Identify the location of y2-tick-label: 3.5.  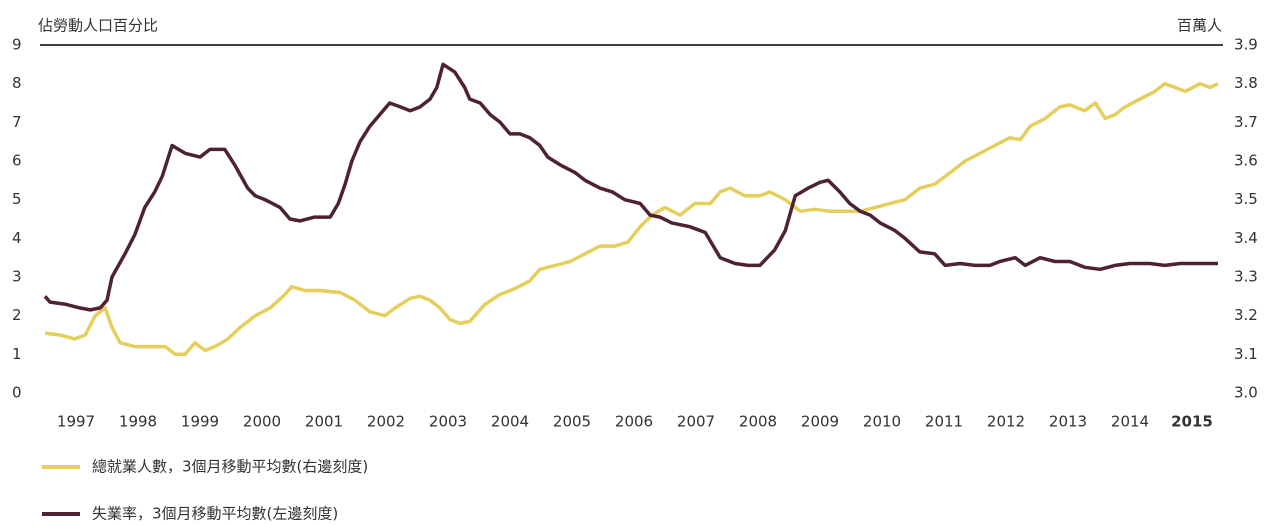
(1246, 199).